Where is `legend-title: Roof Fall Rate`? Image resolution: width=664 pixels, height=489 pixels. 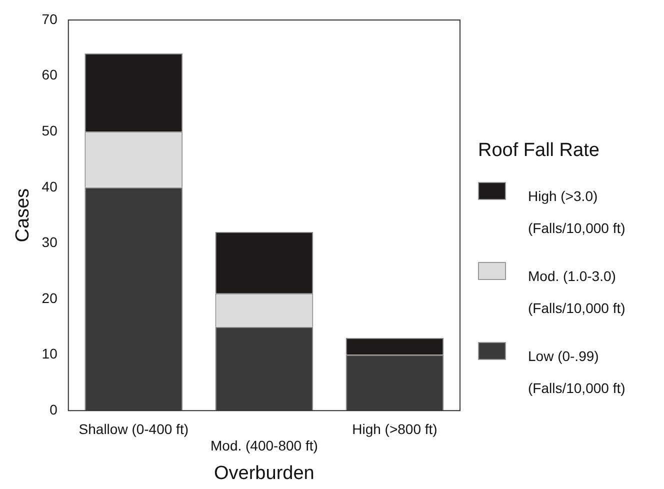
legend-title: Roof Fall Rate is located at coordinates (539, 151).